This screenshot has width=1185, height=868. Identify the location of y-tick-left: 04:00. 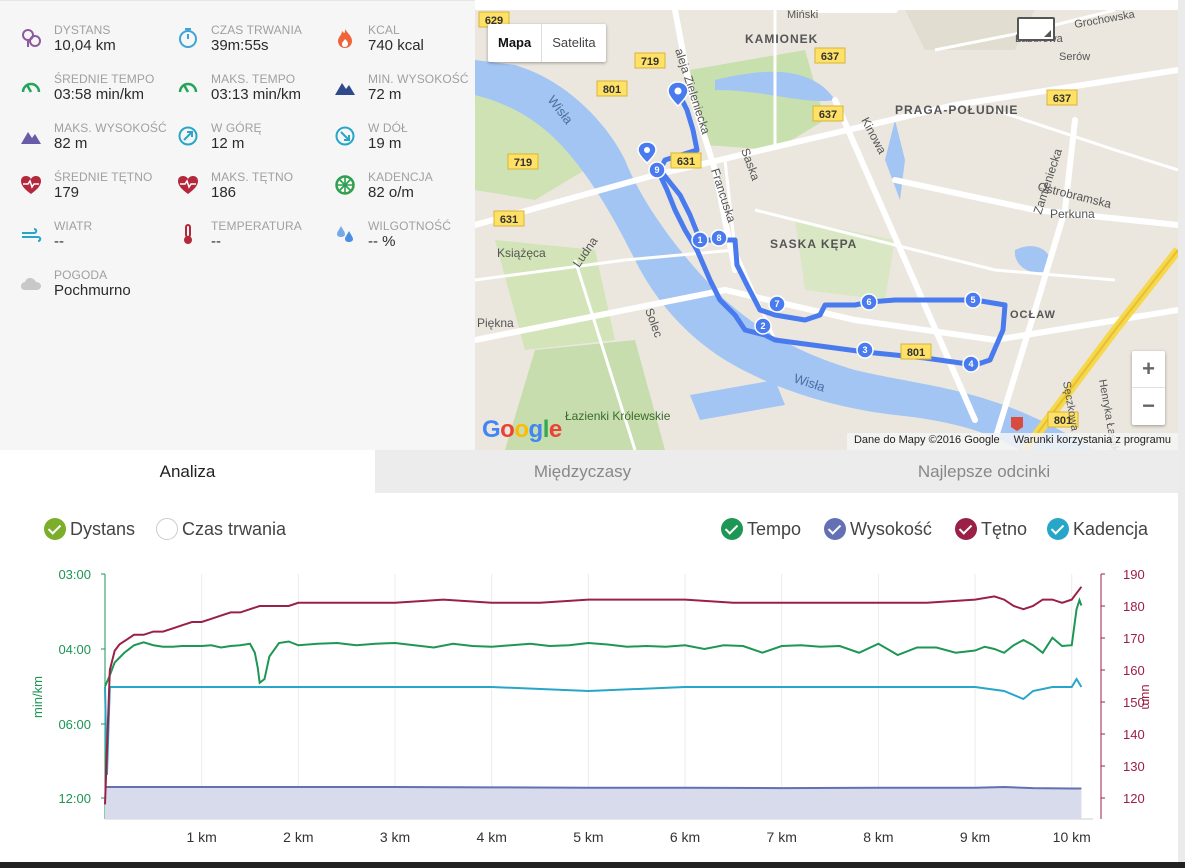
(74, 649).